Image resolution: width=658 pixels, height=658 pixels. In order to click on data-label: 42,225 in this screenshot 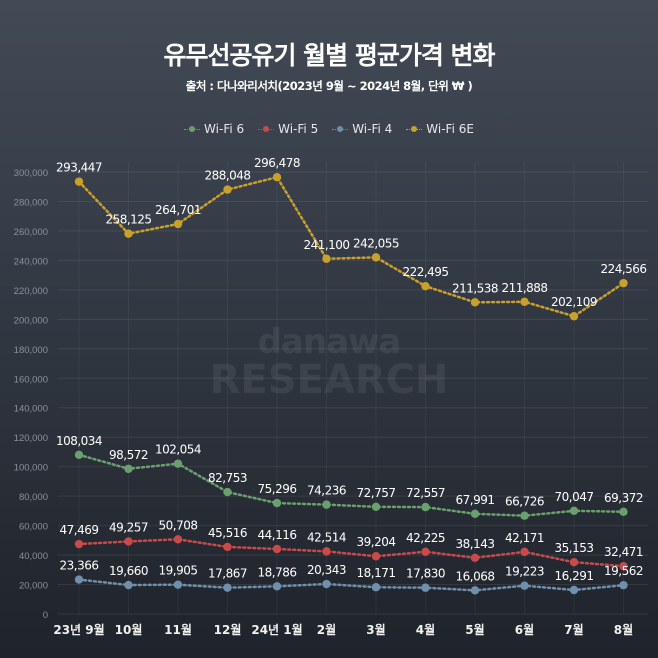, I will do `click(425, 538)`.